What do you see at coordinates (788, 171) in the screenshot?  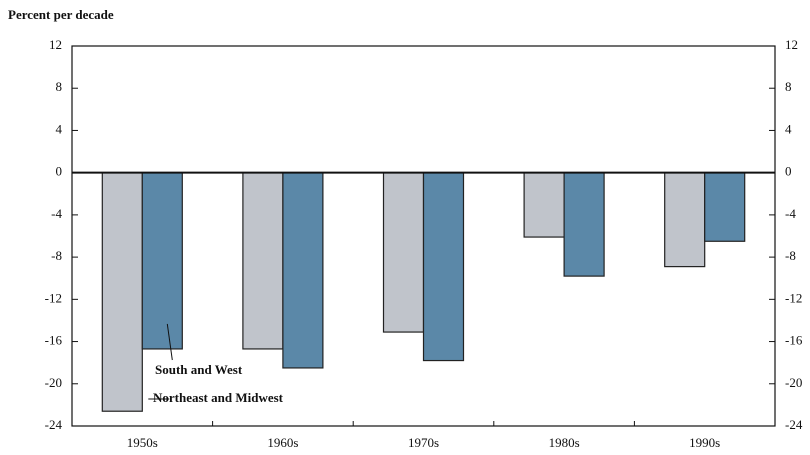 I see `y2-tick-label: 0` at bounding box center [788, 171].